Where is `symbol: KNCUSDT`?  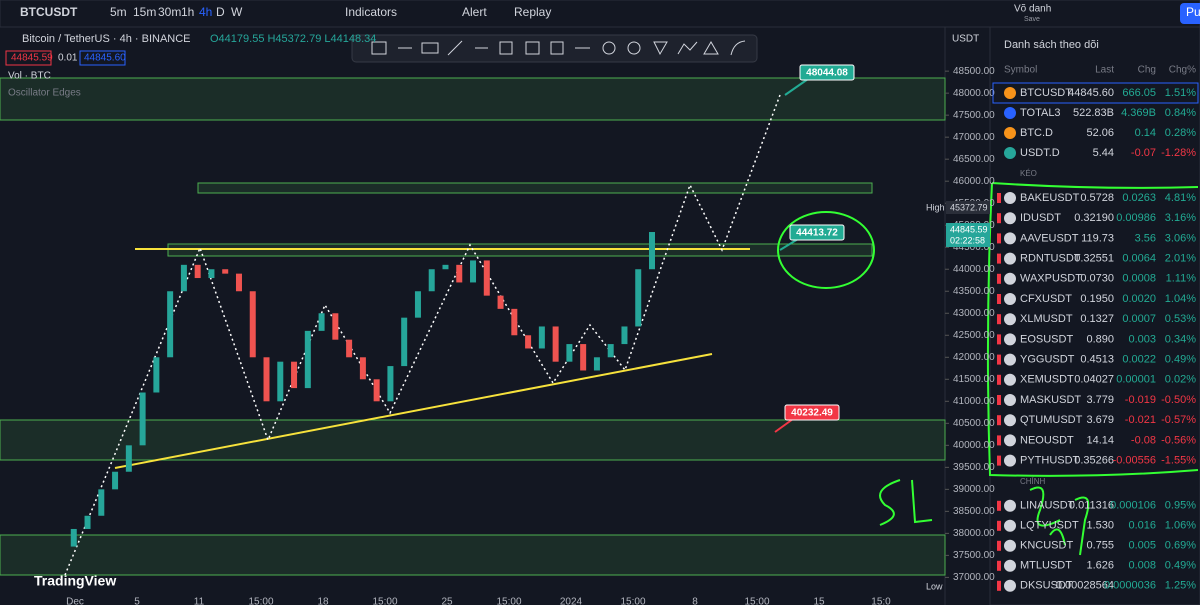 symbol: KNCUSDT is located at coordinates (1046, 546).